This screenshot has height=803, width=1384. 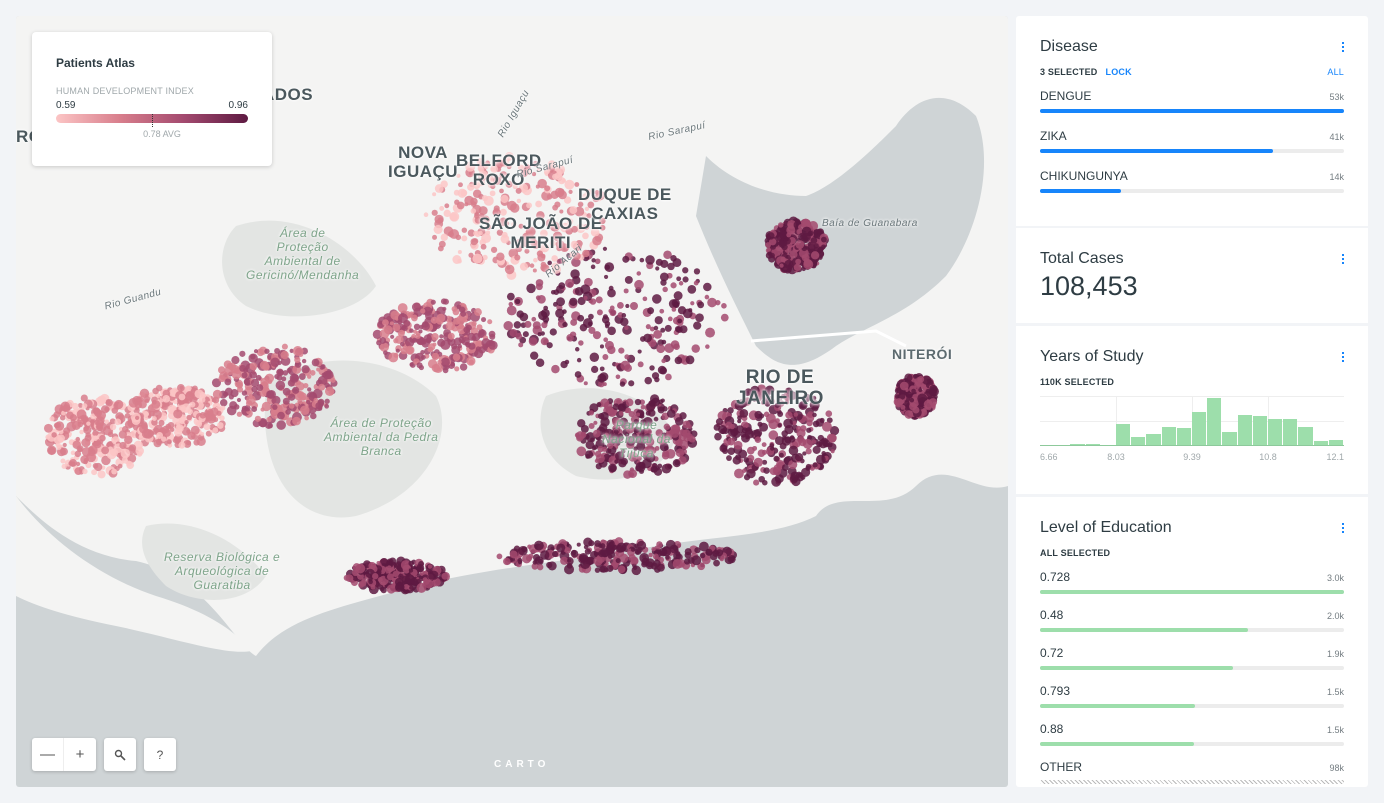 What do you see at coordinates (1192, 696) in the screenshot?
I see `category-item: 0.793 1.5k` at bounding box center [1192, 696].